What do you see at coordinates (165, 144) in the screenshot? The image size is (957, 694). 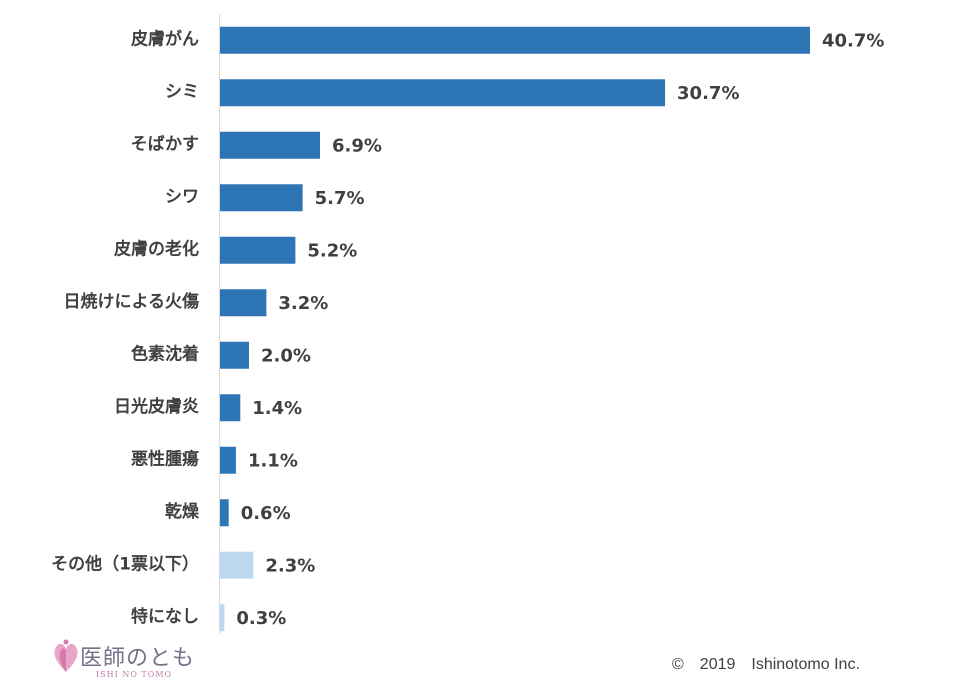 I see `category-label: そばかす` at bounding box center [165, 144].